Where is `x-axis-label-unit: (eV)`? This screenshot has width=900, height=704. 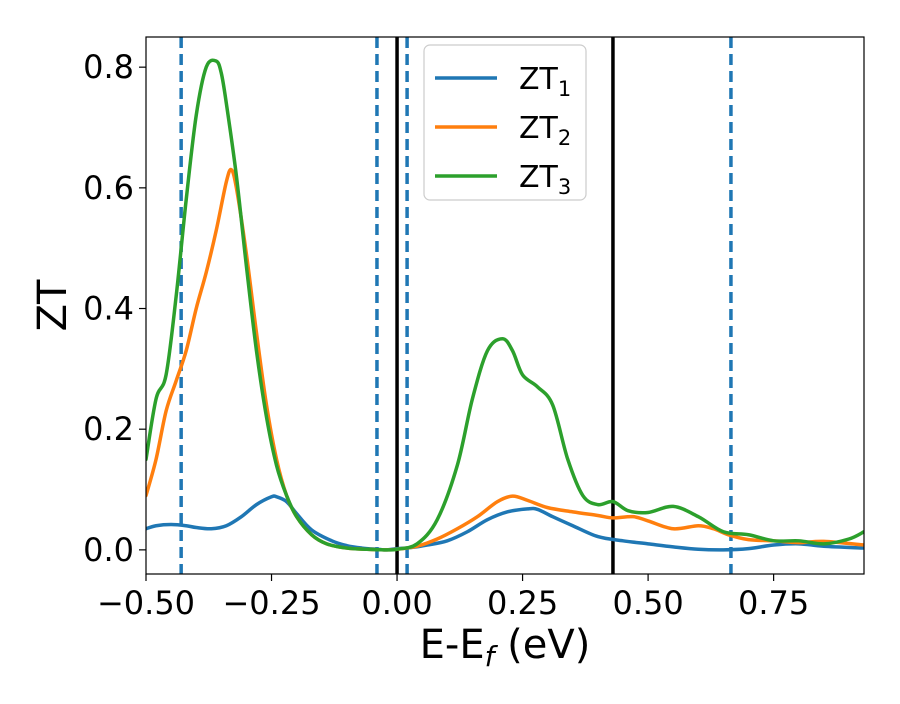 x-axis-label-unit: (eV) is located at coordinates (542, 645).